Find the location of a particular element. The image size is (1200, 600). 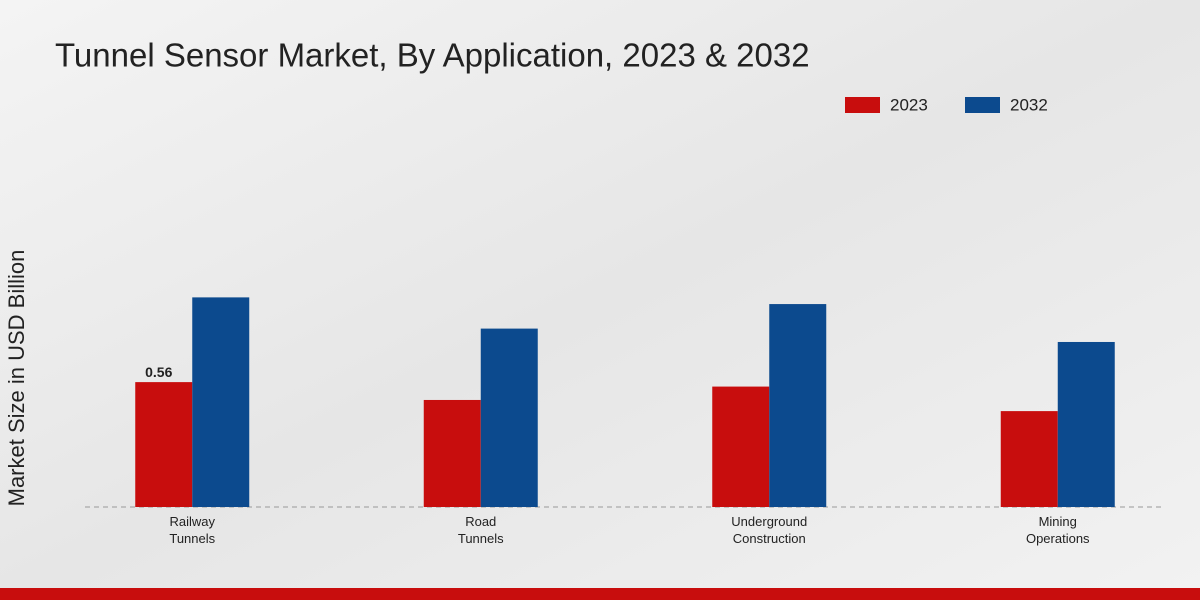

x-tick-label-line: Mining is located at coordinates (1058, 521).